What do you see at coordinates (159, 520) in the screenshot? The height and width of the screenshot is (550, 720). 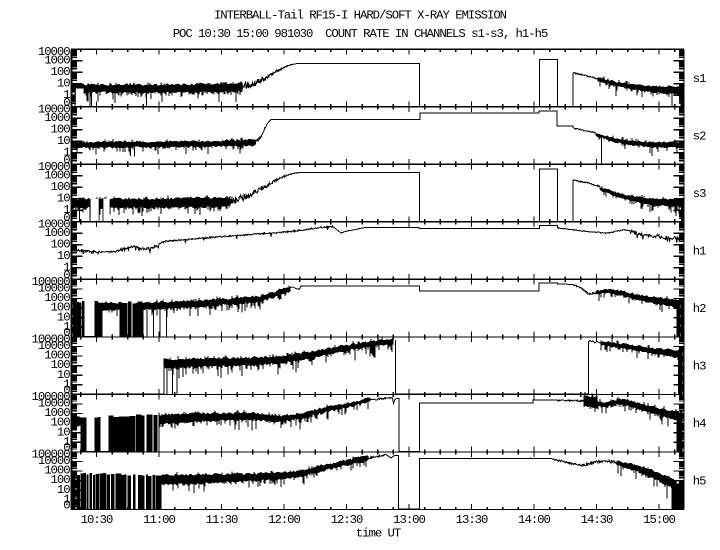 I see `svg-text: 11:00` at bounding box center [159, 520].